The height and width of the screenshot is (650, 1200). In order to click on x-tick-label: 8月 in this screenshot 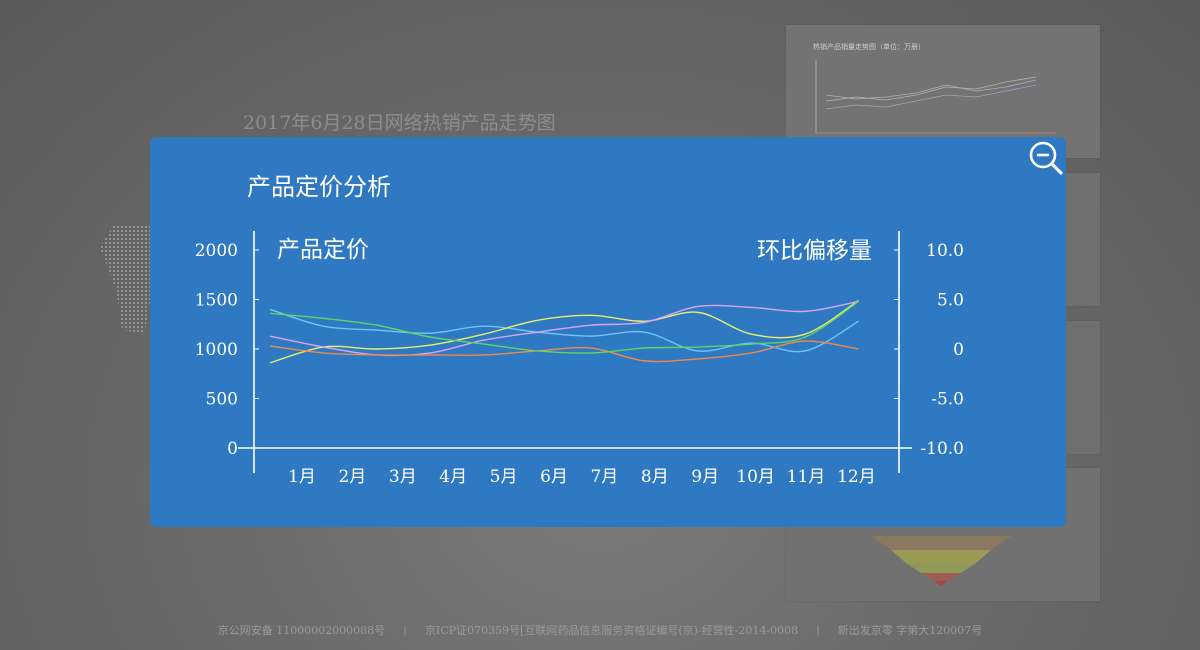, I will do `click(655, 477)`.